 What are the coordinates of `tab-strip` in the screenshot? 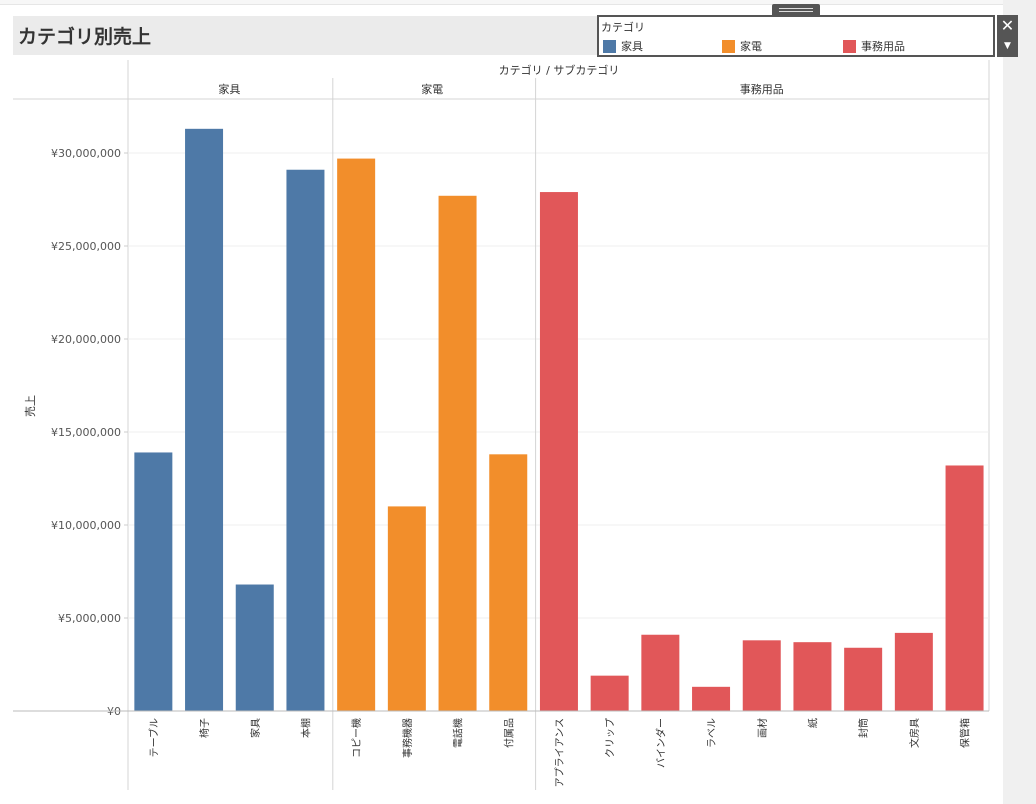 It's located at (501, 2).